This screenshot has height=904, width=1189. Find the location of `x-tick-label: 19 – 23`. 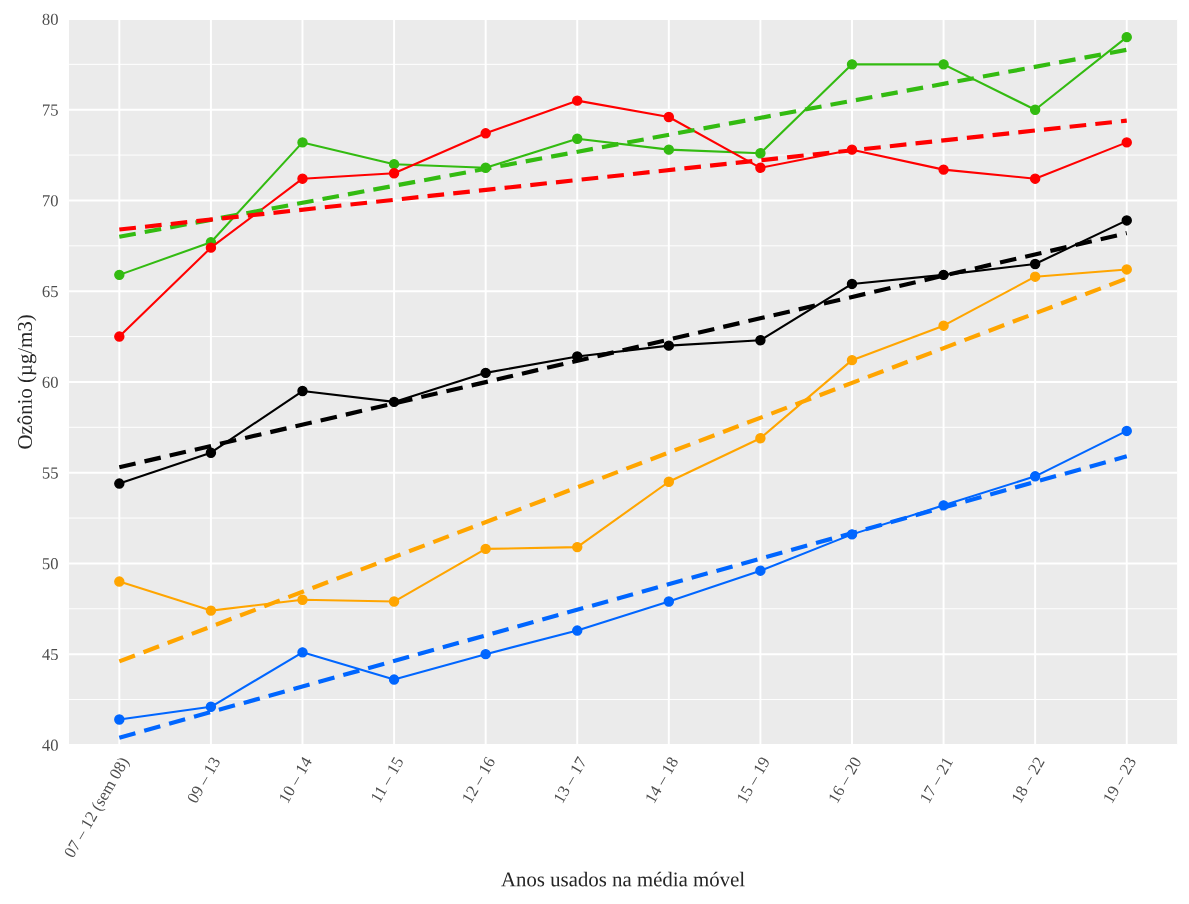

x-tick-label: 19 – 23 is located at coordinates (1119, 780).